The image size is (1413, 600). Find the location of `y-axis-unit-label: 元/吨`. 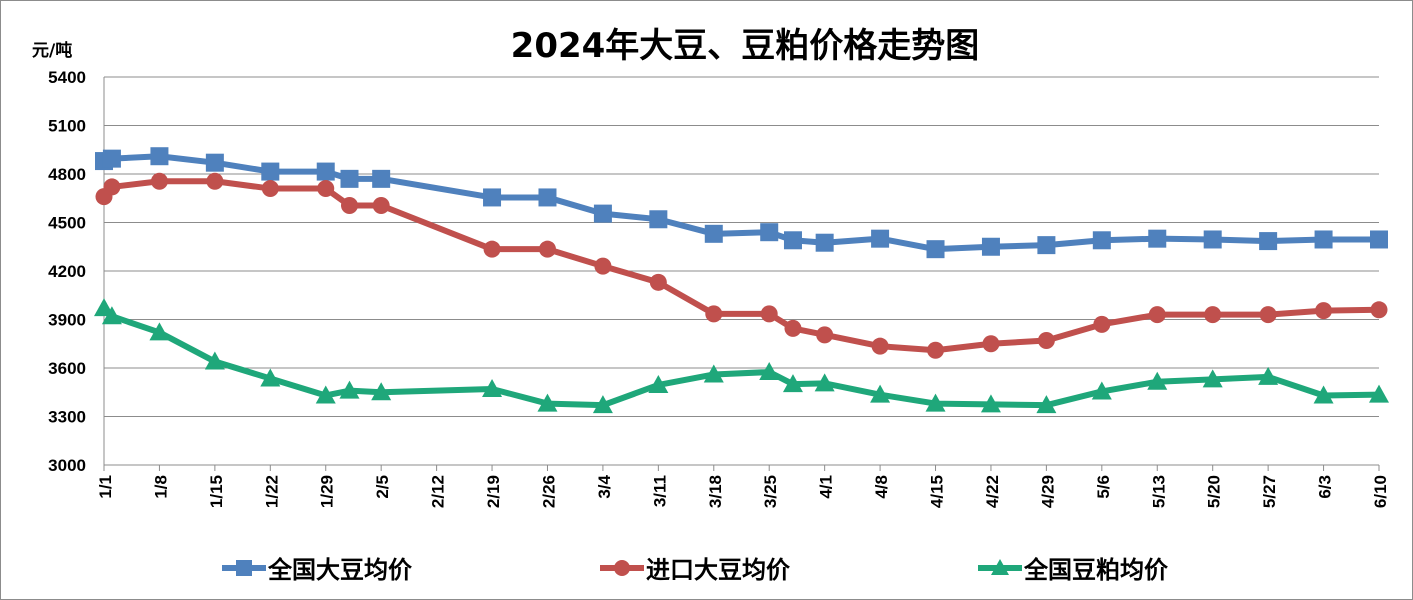

y-axis-unit-label: 元/吨 is located at coordinates (52, 51).